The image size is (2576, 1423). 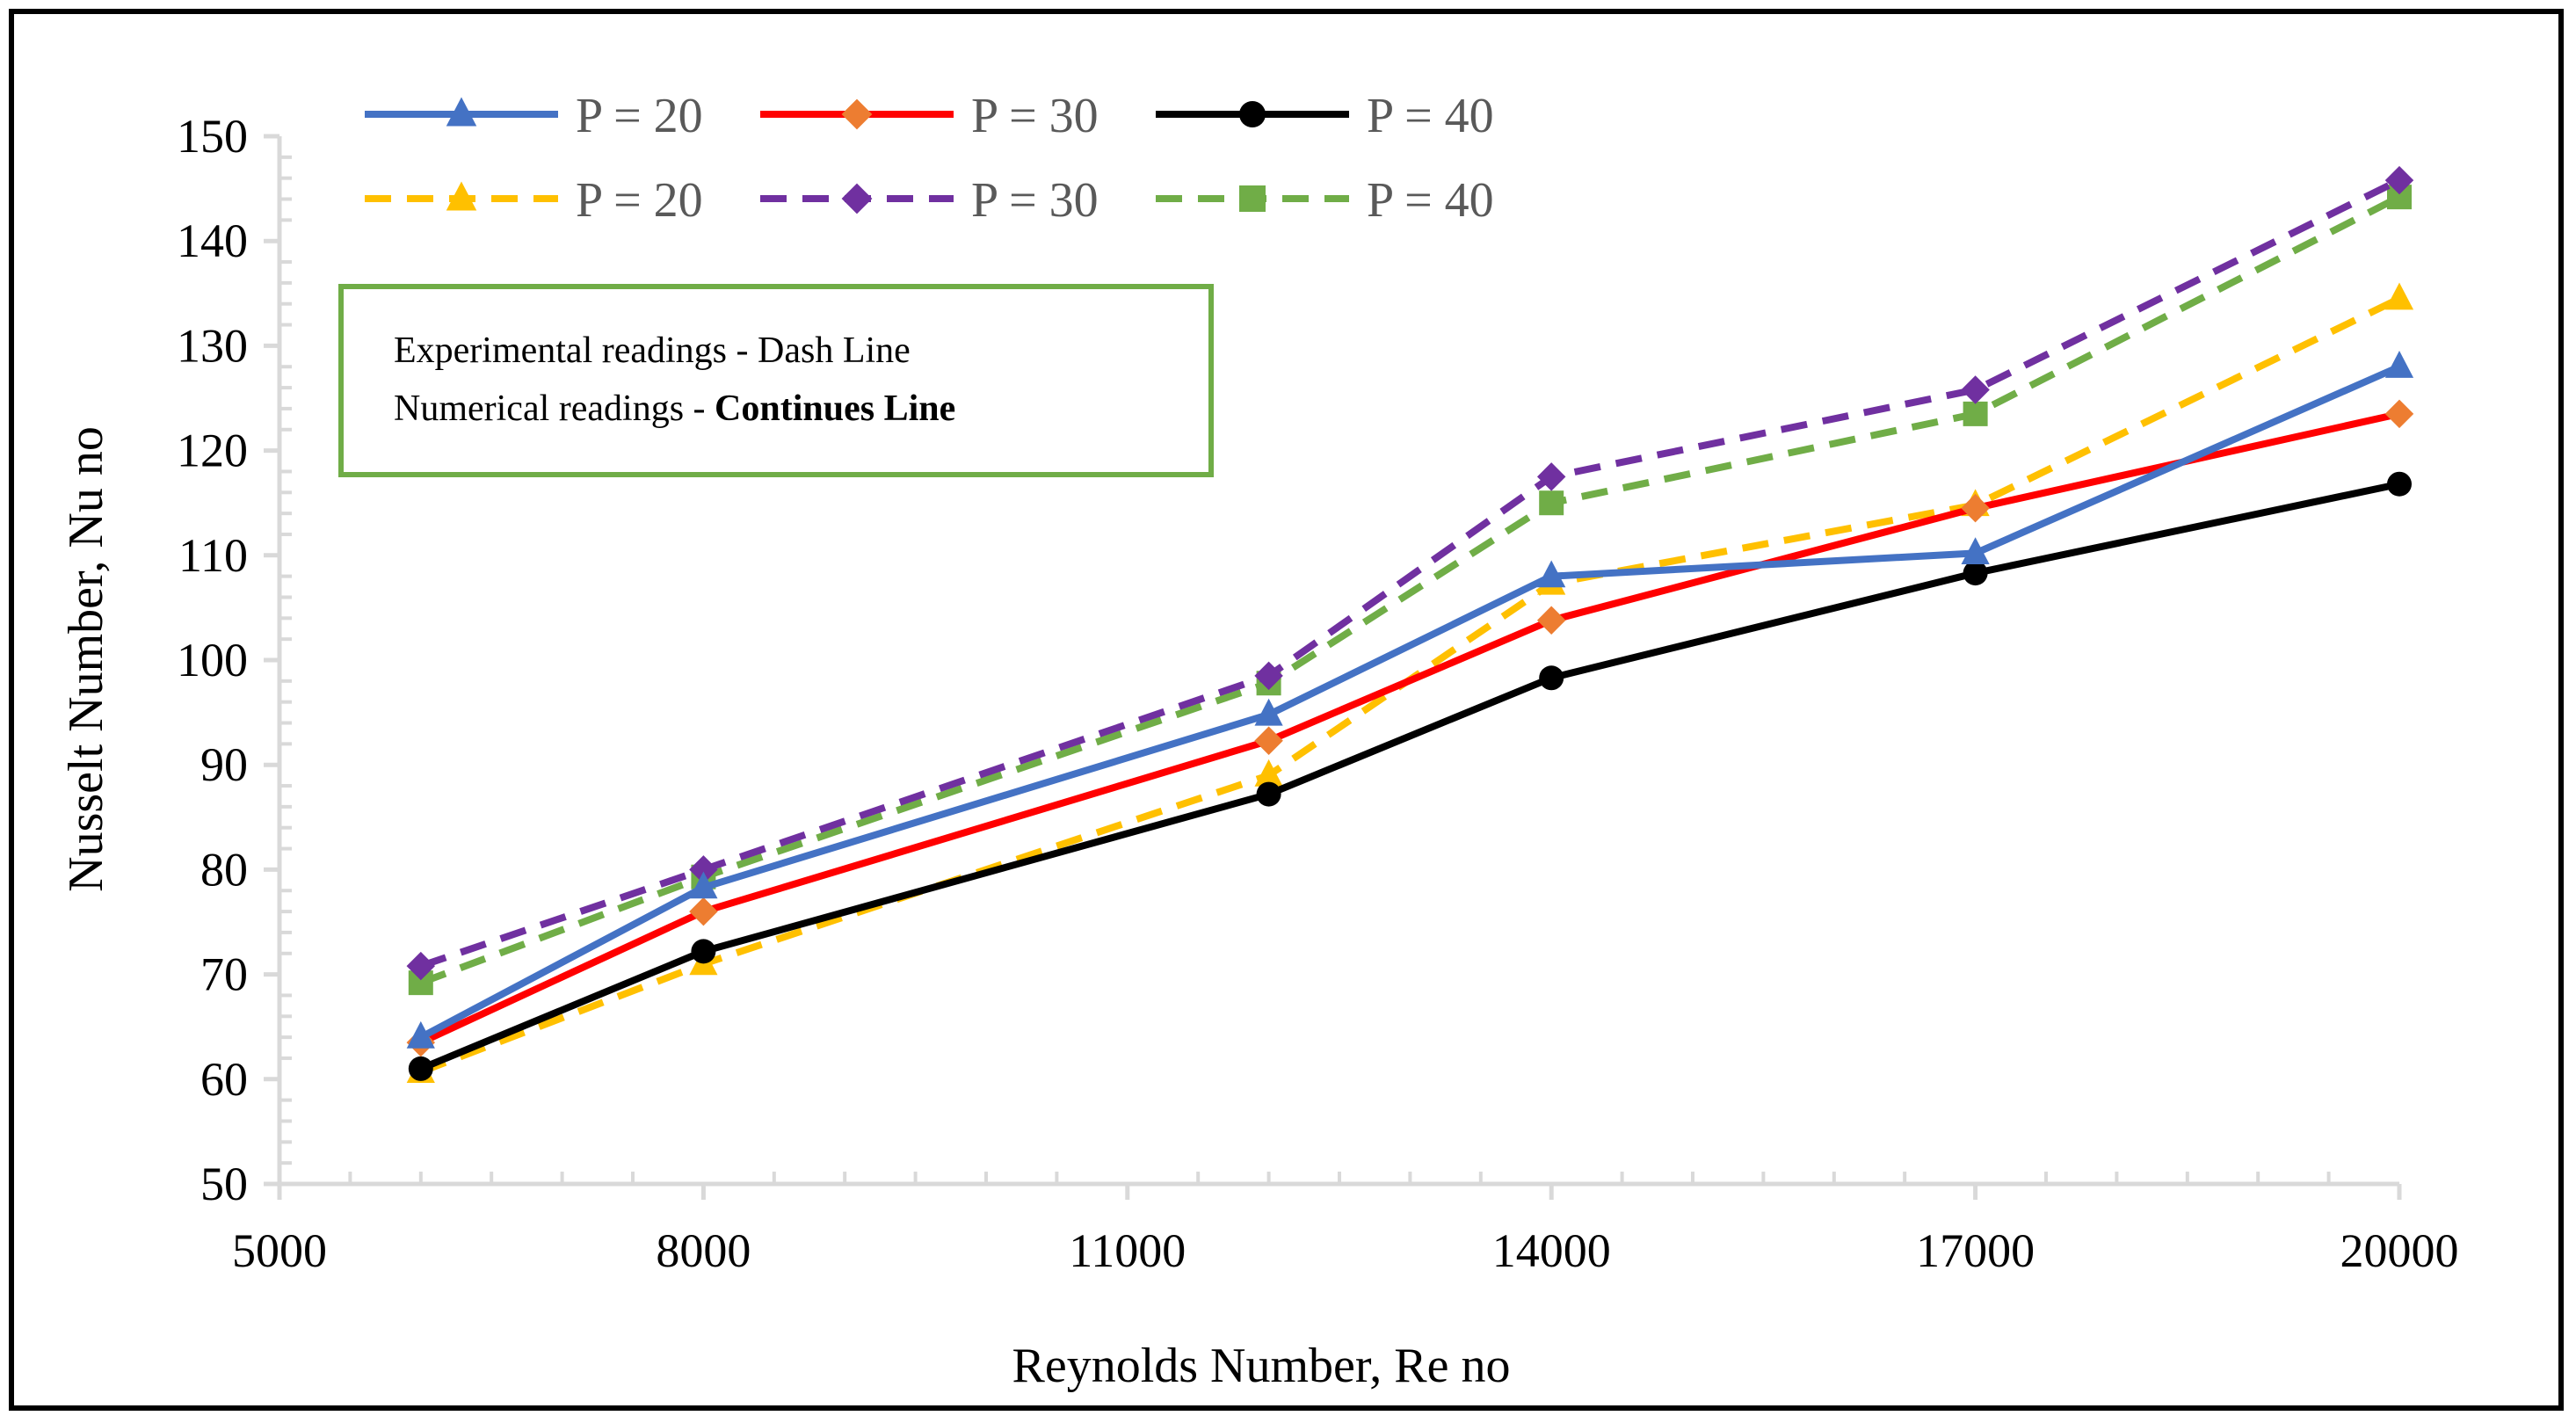 What do you see at coordinates (212, 660) in the screenshot?
I see `y-tick-label: 100` at bounding box center [212, 660].